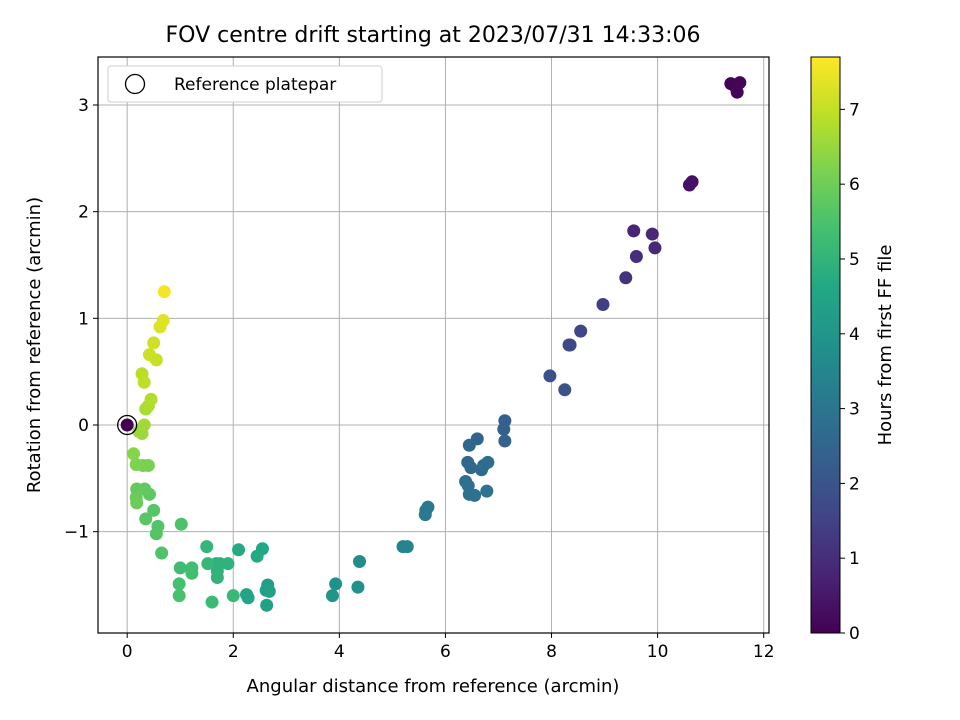 The image size is (960, 720). Describe the element at coordinates (83, 319) in the screenshot. I see `y-tick-label: 1` at that location.